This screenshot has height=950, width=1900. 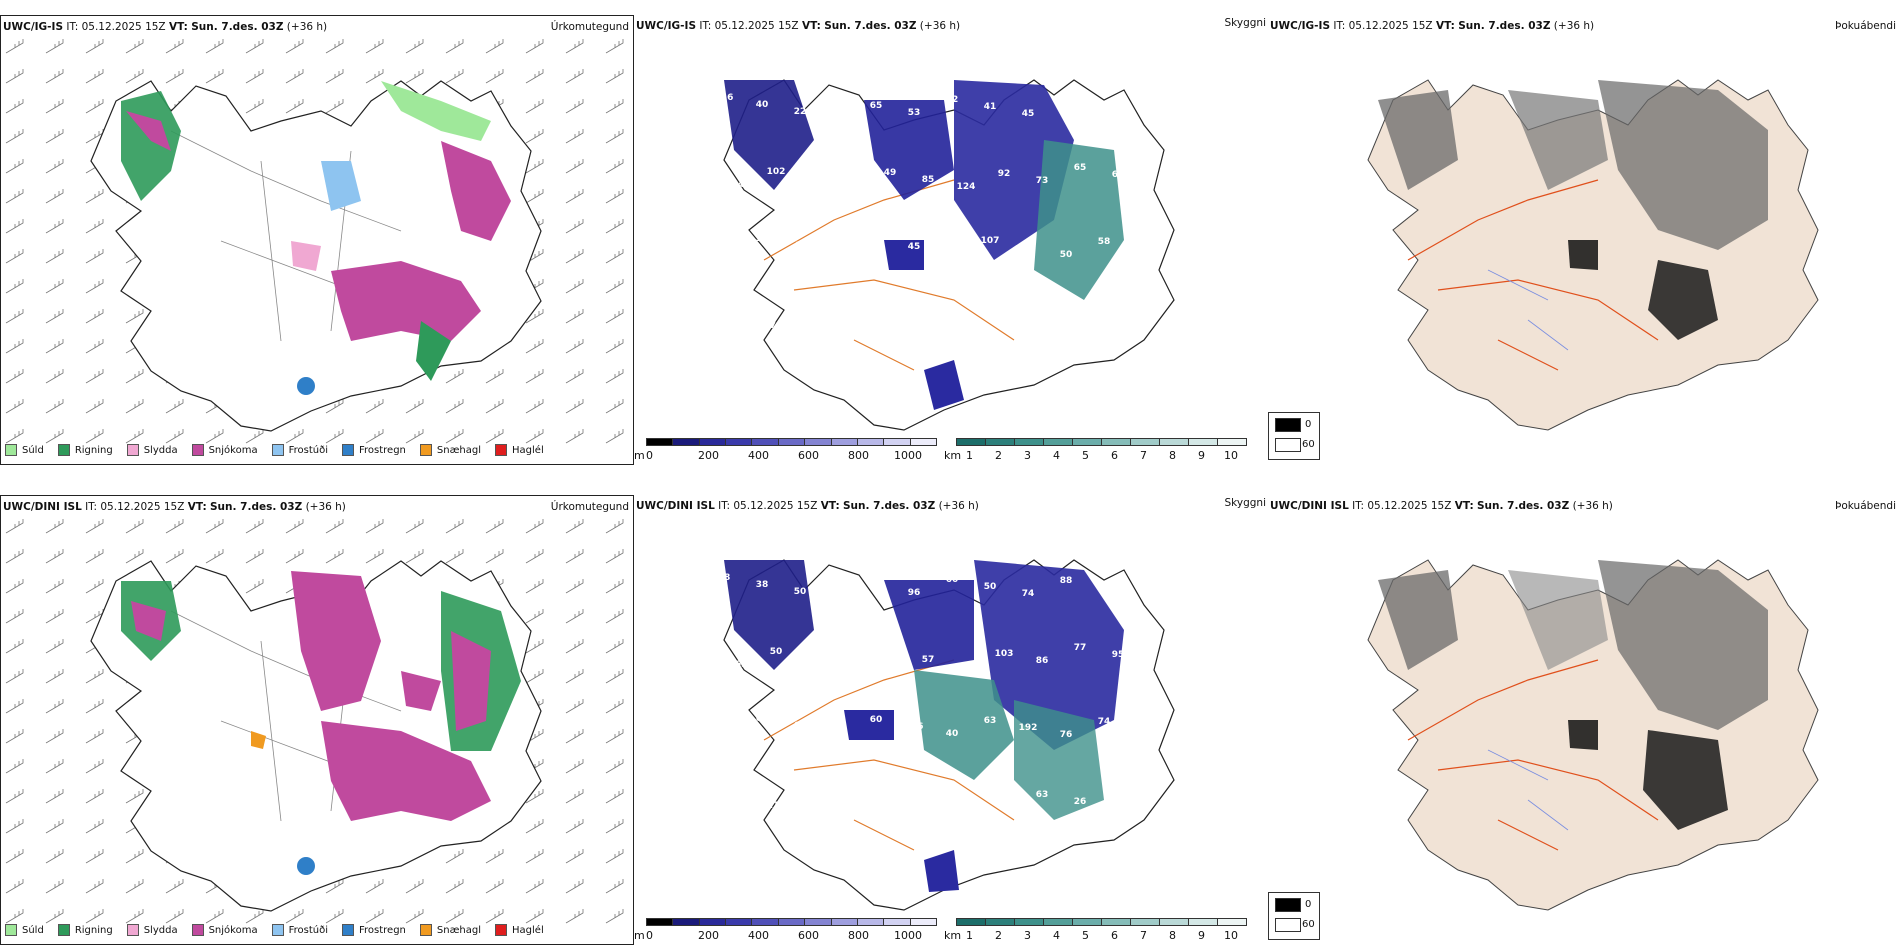 What do you see at coordinates (966, 321) in the screenshot?
I see `cloudbase-value: 14` at bounding box center [966, 321].